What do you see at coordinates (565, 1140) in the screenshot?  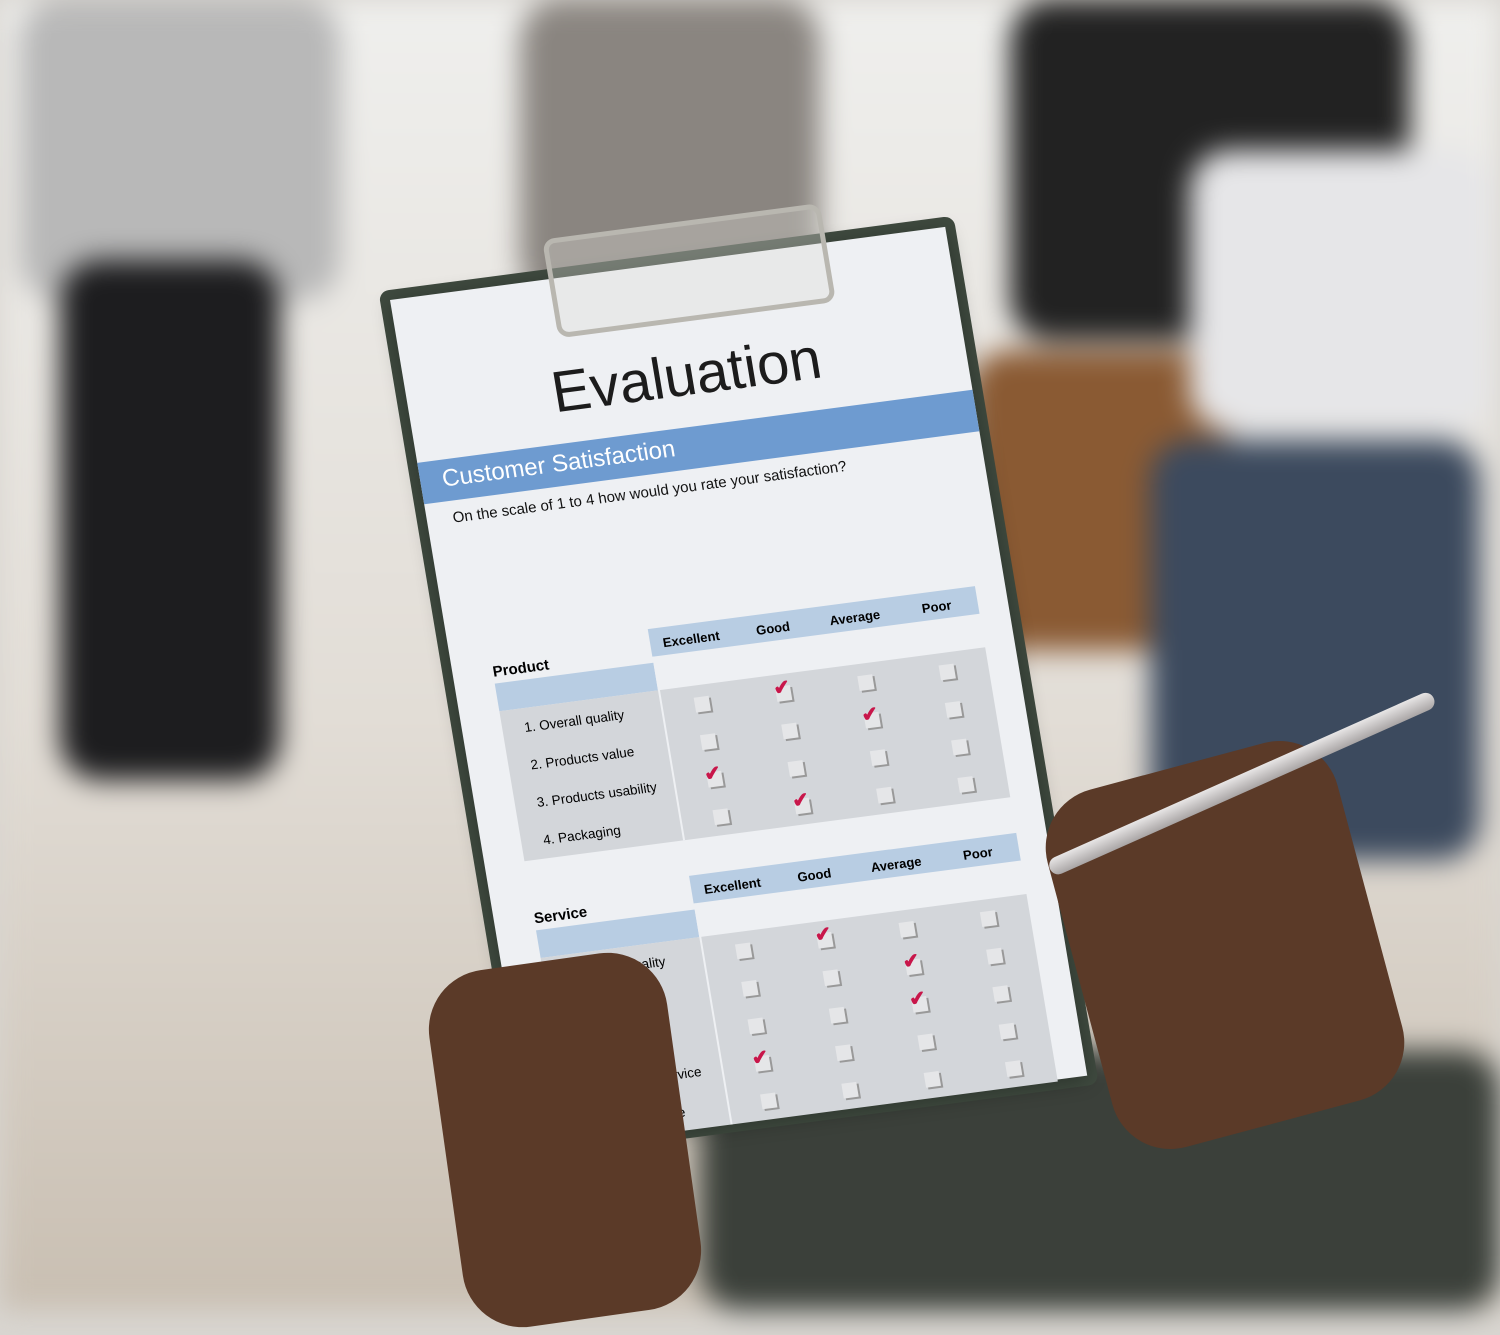 I see `left-hand` at bounding box center [565, 1140].